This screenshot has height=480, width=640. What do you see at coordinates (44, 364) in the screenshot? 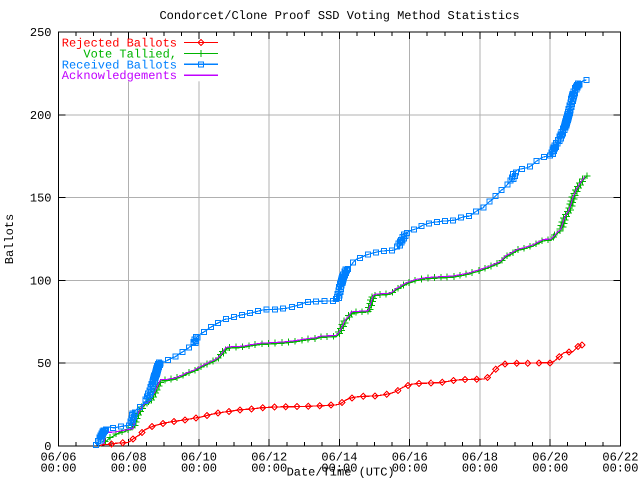
I see `svg-text: 50` at bounding box center [44, 364].